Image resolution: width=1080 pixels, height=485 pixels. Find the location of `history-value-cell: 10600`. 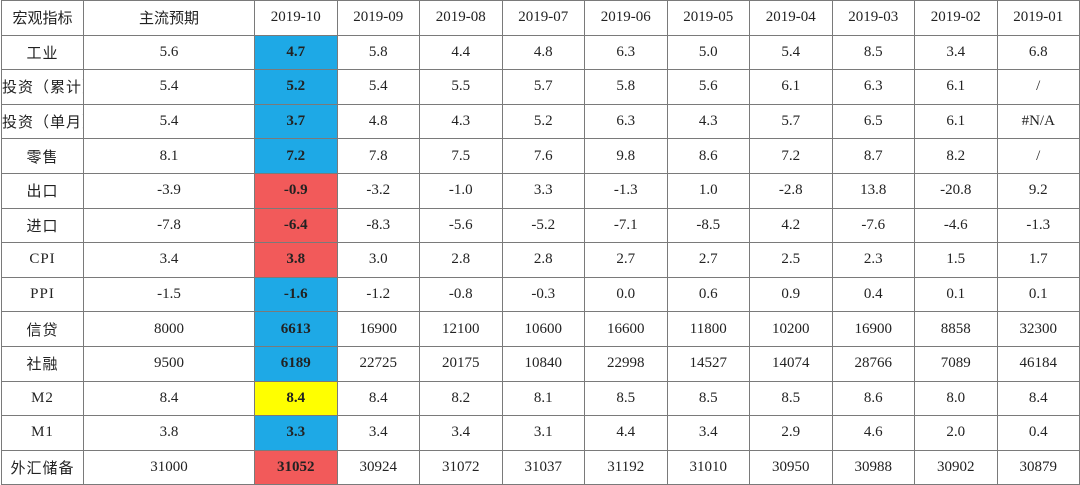

history-value-cell: 10600 is located at coordinates (543, 329).